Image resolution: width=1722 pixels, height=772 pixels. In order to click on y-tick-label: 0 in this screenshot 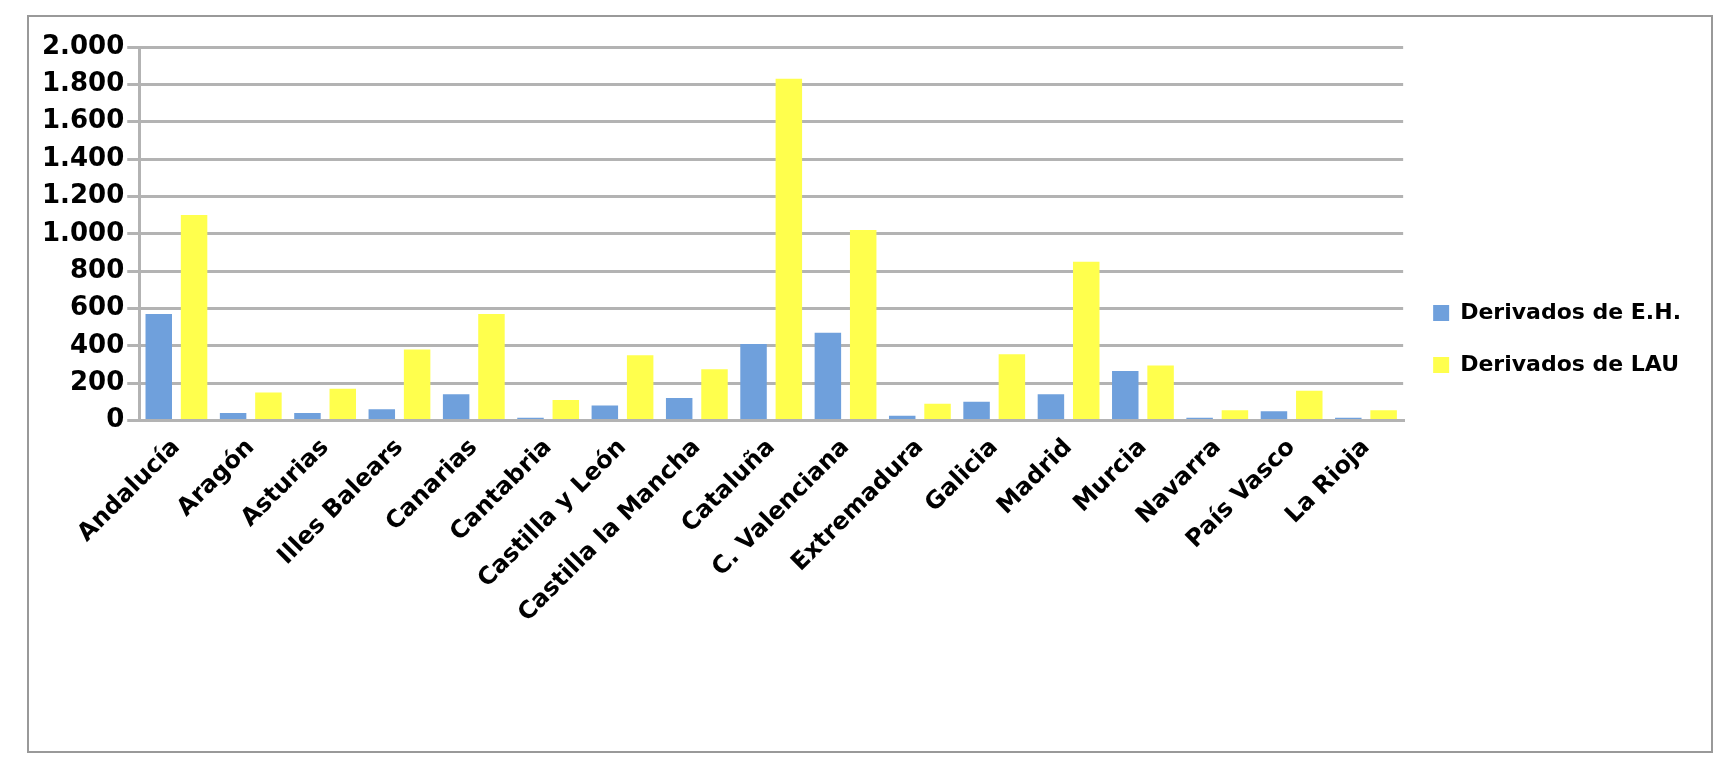, I will do `click(115, 418)`.